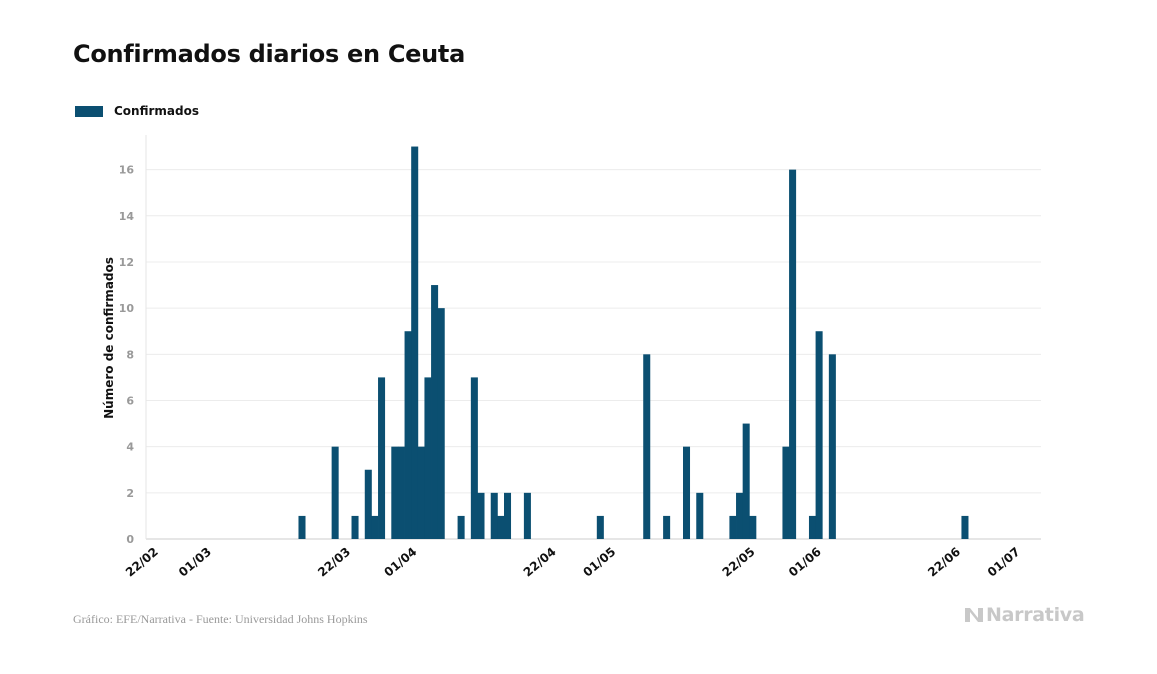  Describe the element at coordinates (127, 170) in the screenshot. I see `y-tick-label: 16` at that location.